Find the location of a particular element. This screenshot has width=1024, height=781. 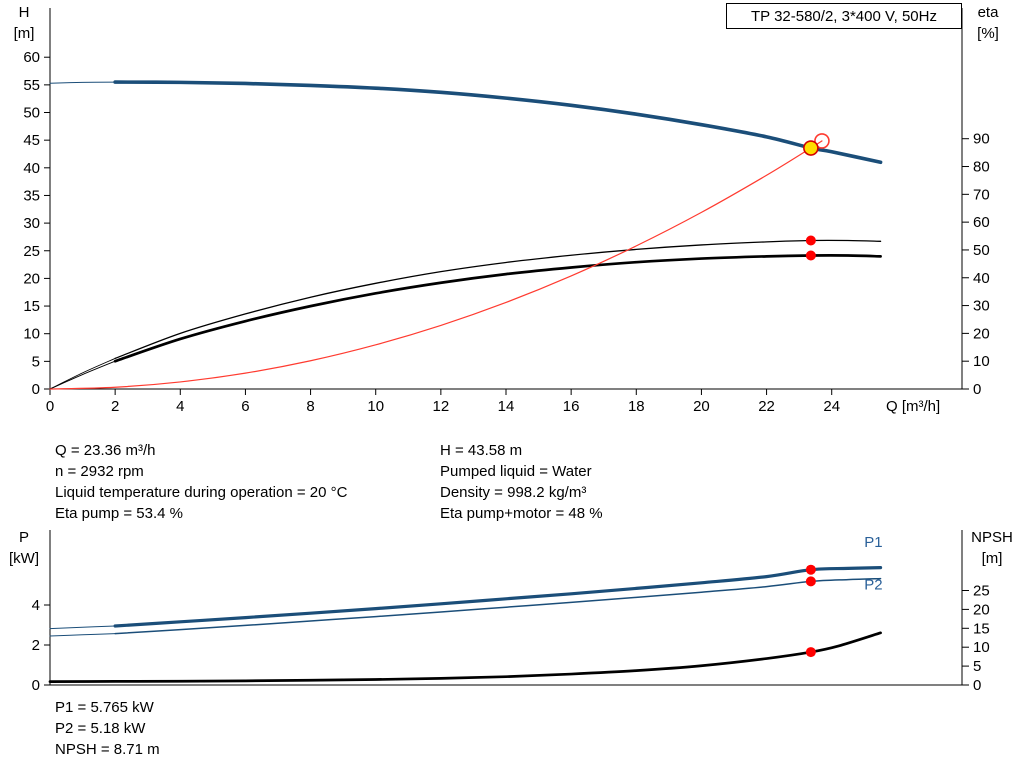

y-right-tick-label: 5 is located at coordinates (977, 666).